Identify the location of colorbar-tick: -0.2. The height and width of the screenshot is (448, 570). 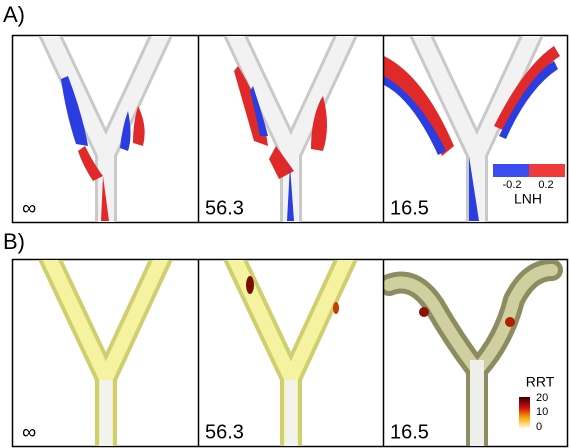
(512, 185).